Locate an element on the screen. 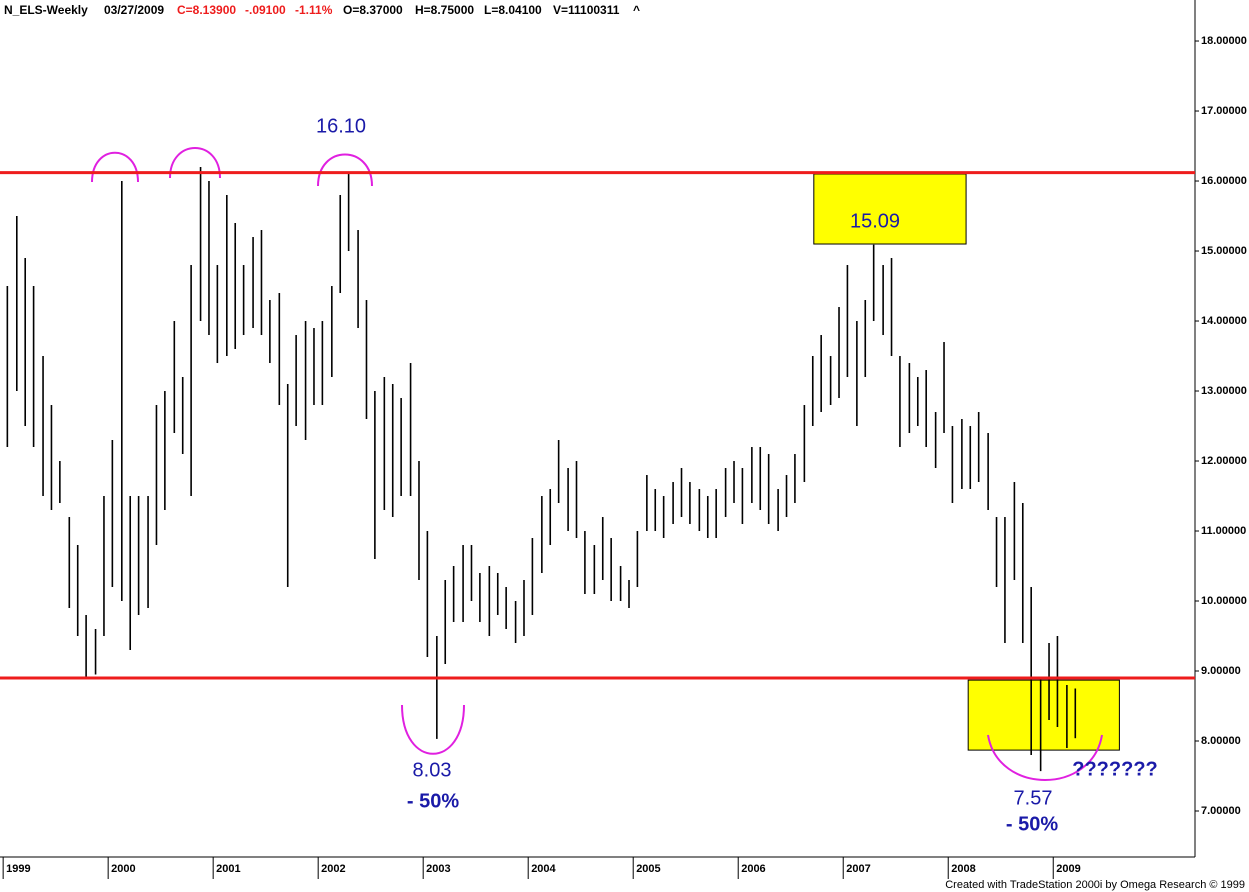 The height and width of the screenshot is (892, 1249). x-tick-label: 2000 is located at coordinates (123, 869).